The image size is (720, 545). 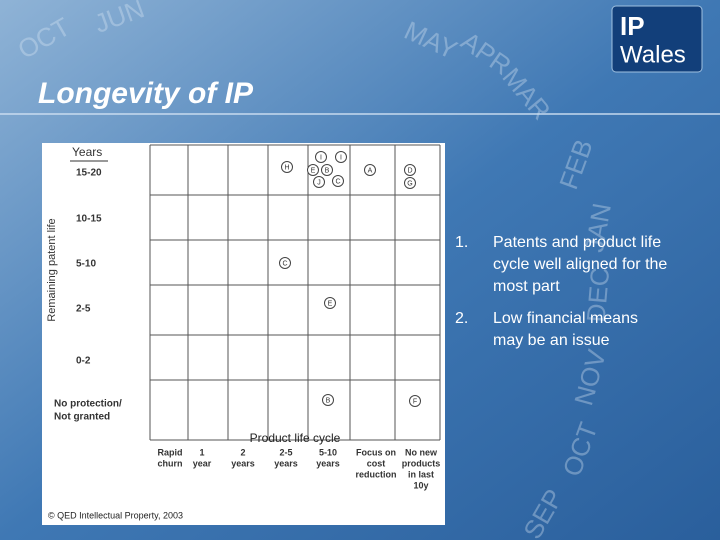 I want to click on column-label: Rapid, so click(x=169, y=452).